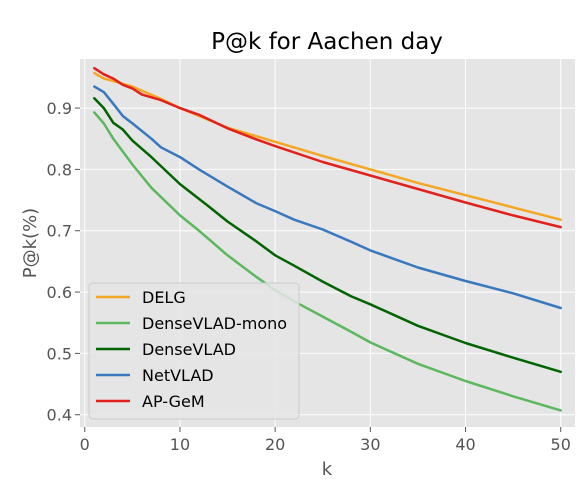 This screenshot has height=480, width=585. Describe the element at coordinates (59, 353) in the screenshot. I see `y-tick-label: 0.5` at that location.